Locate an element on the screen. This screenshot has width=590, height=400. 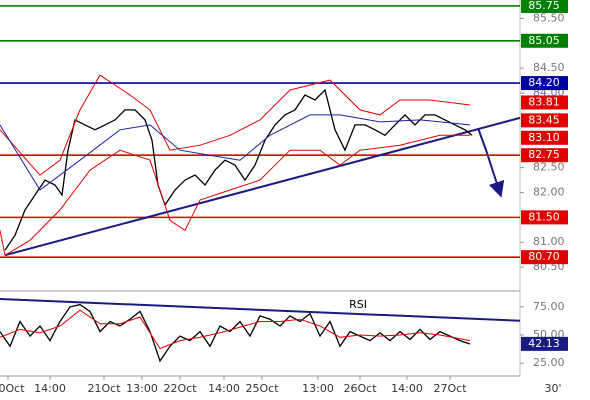
value-box is located at coordinates (544, 343).